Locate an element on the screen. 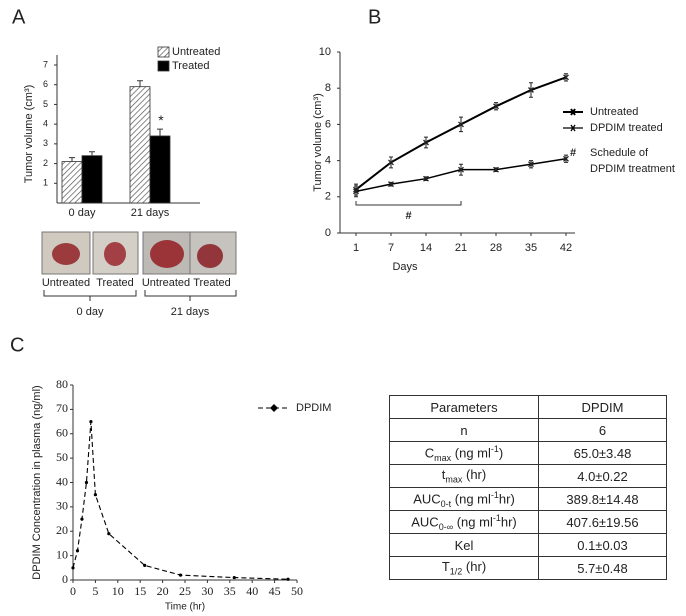 This screenshot has width=686, height=616. parameter-text: T is located at coordinates (445, 567).